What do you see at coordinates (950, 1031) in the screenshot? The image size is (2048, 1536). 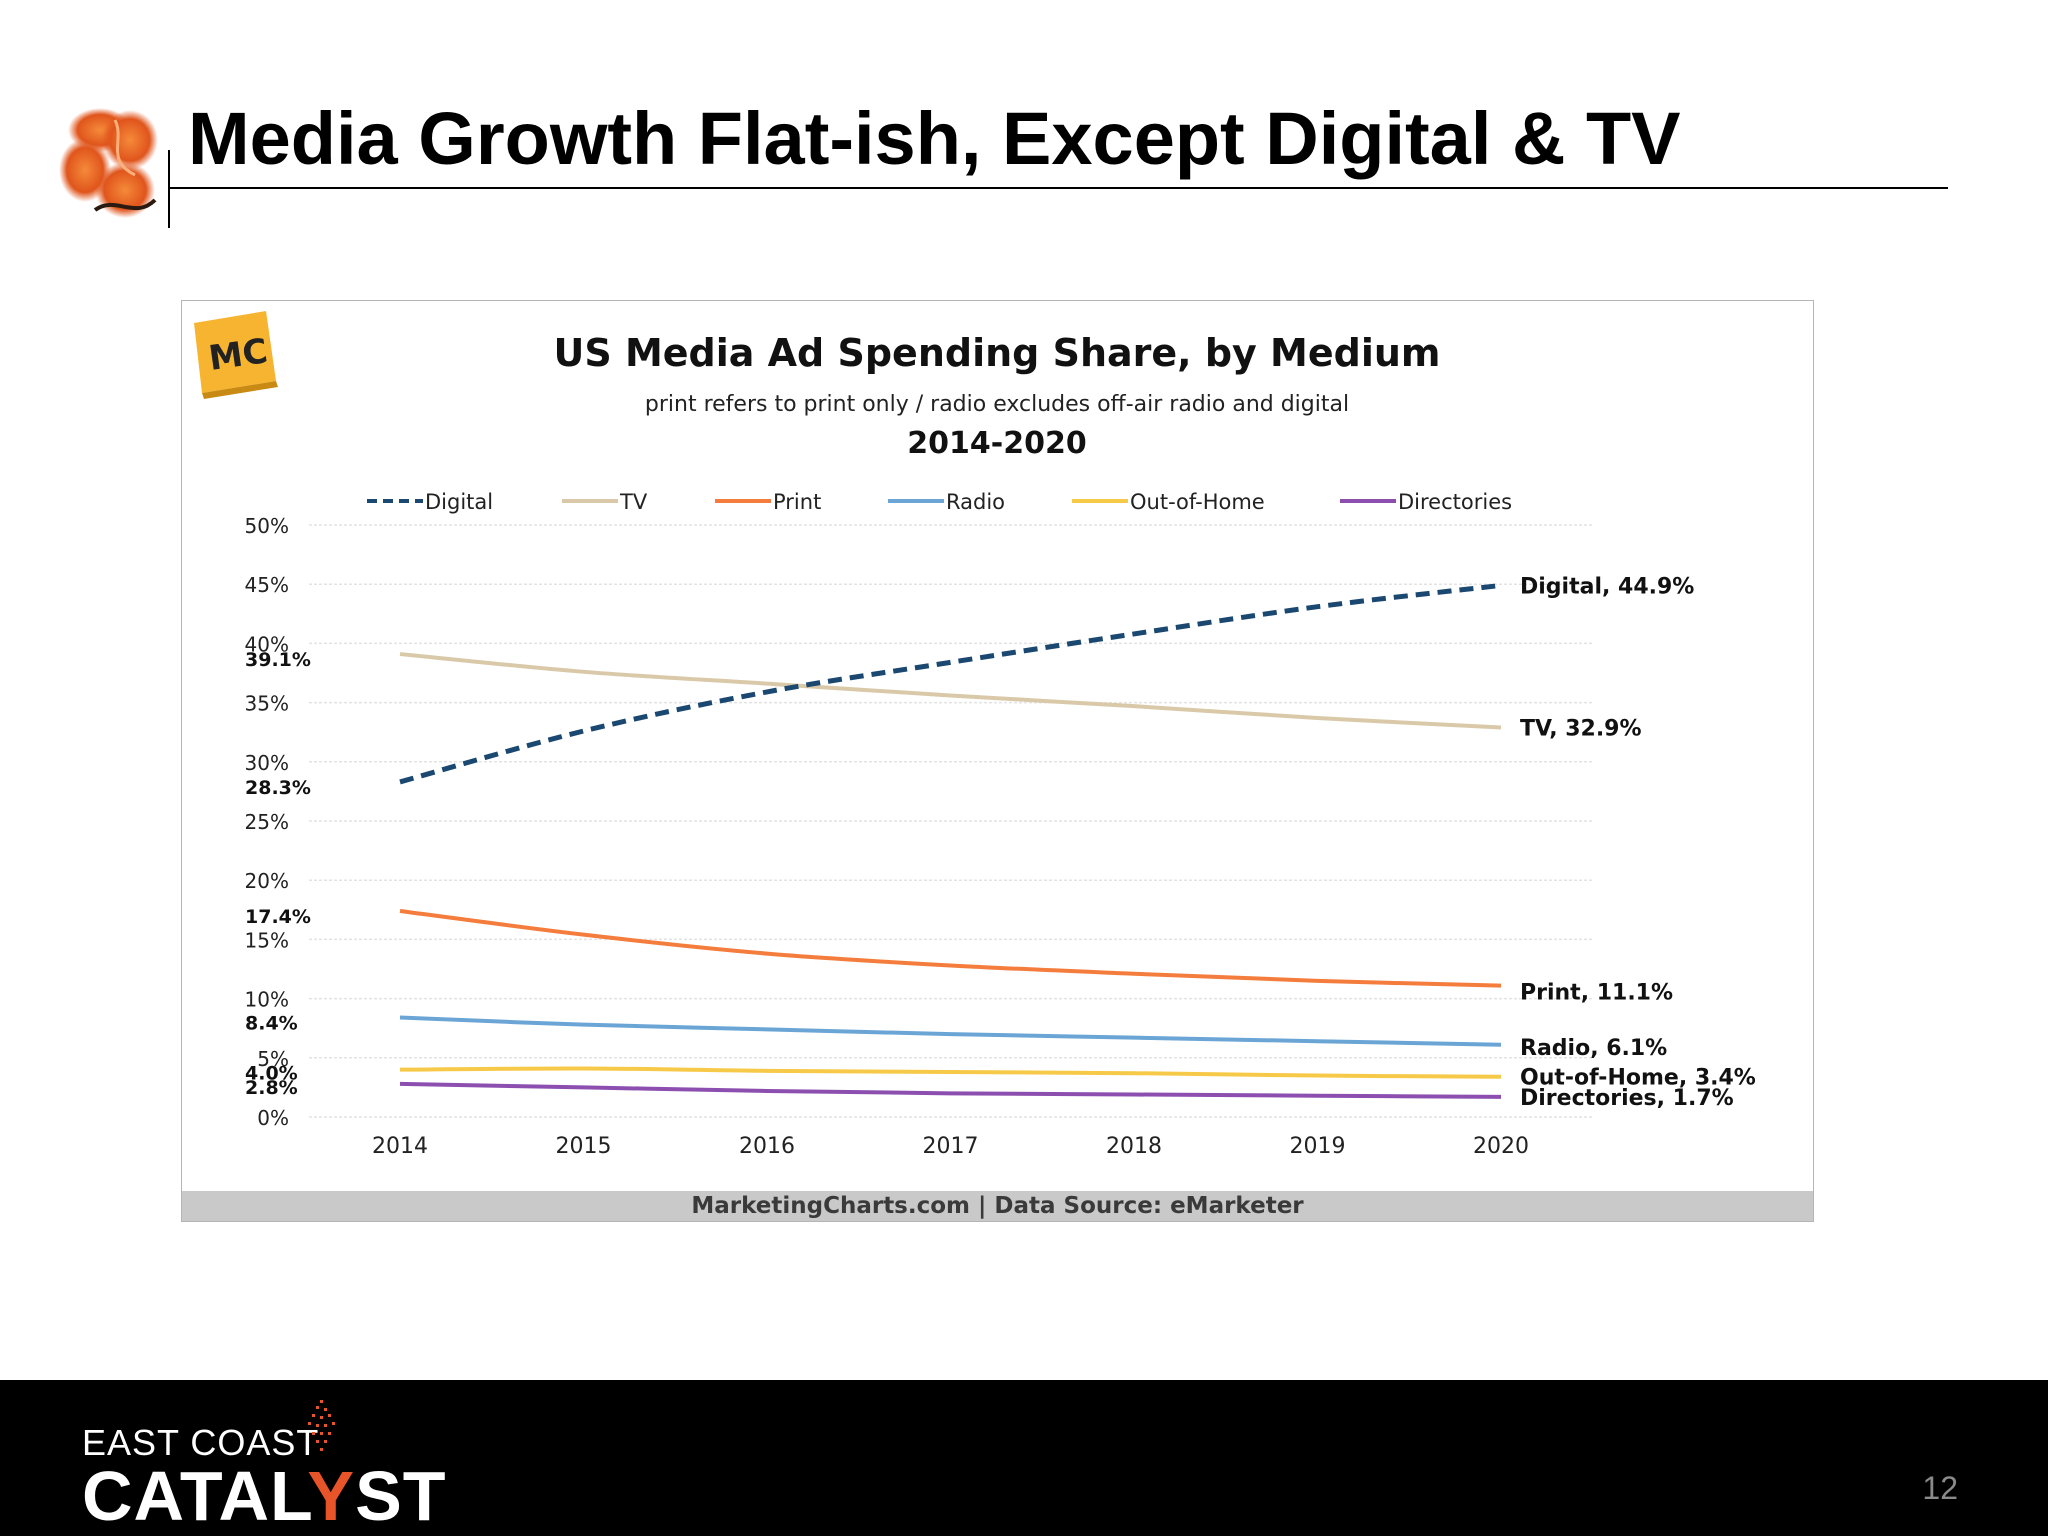 I see `series-line-radio` at bounding box center [950, 1031].